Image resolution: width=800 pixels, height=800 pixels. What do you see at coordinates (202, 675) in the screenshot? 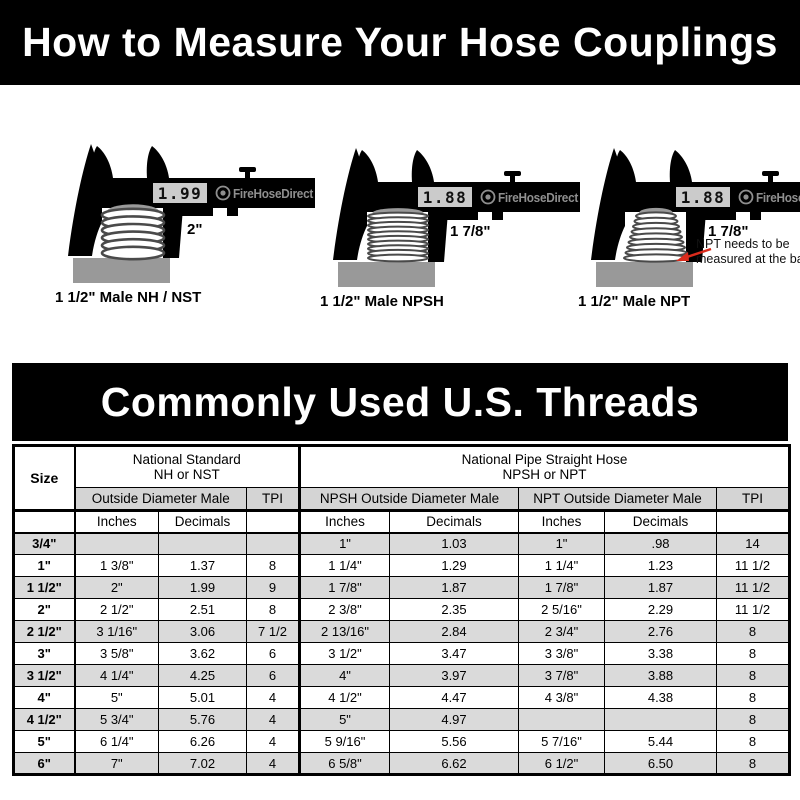
I see `table-cell: 4.25` at bounding box center [202, 675].